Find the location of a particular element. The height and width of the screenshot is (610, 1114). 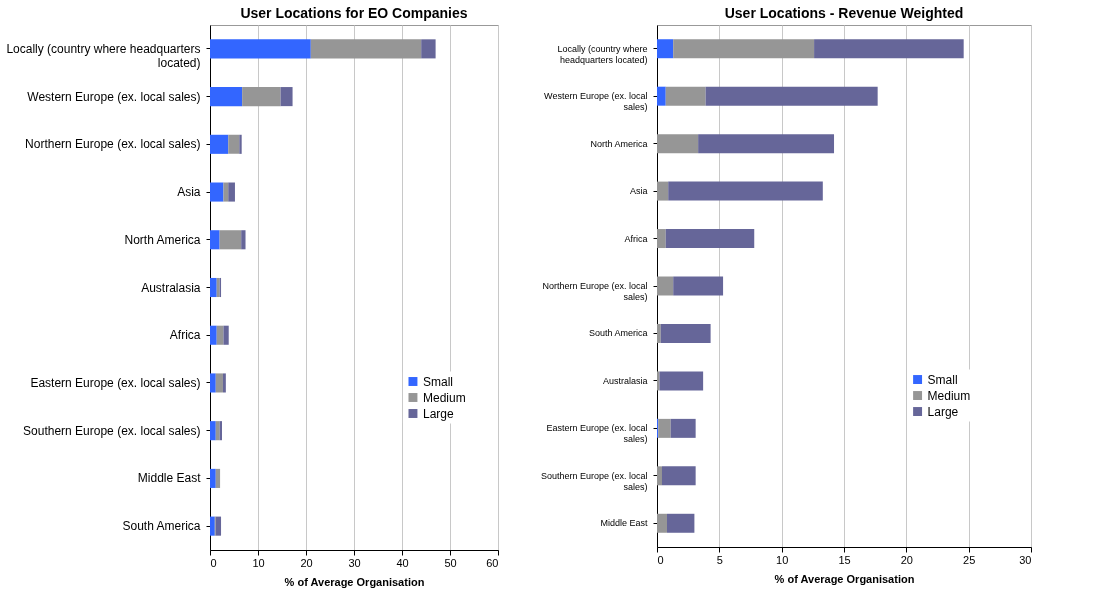

x-tick-label: 50 is located at coordinates (450, 562).